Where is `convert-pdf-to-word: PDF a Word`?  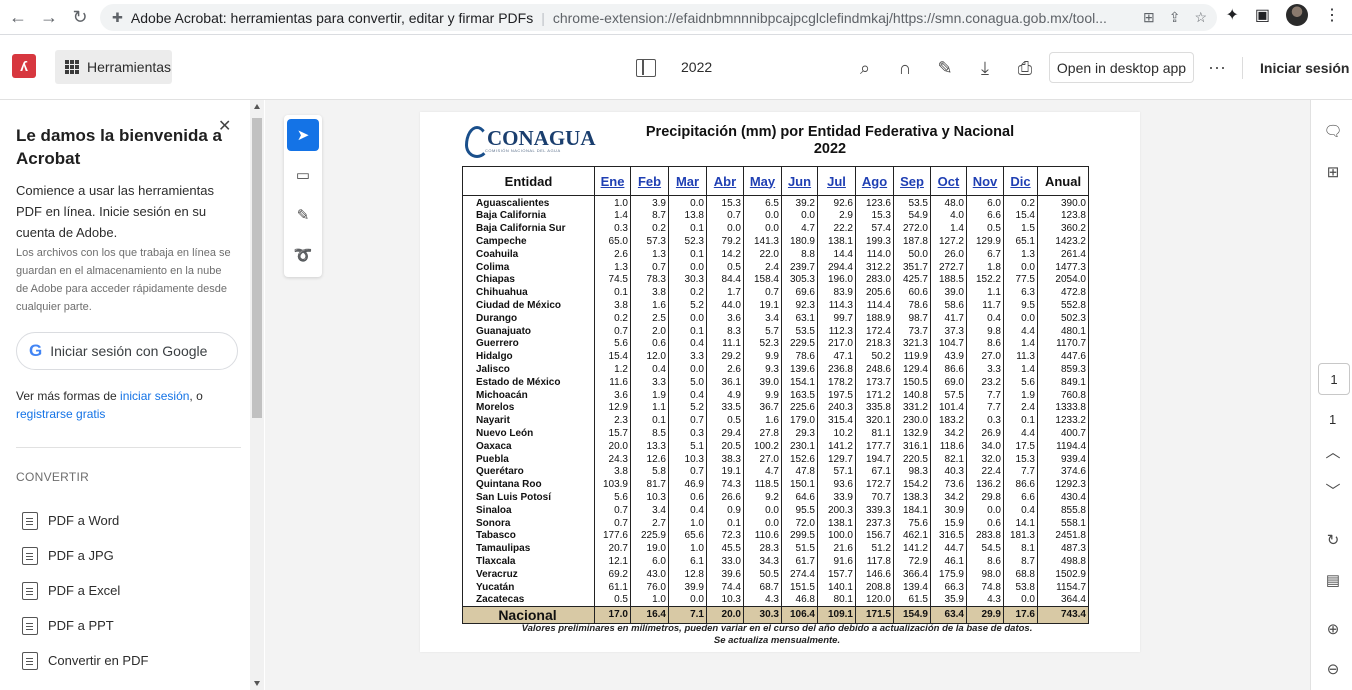
convert-pdf-to-word: PDF a Word is located at coordinates (85, 520).